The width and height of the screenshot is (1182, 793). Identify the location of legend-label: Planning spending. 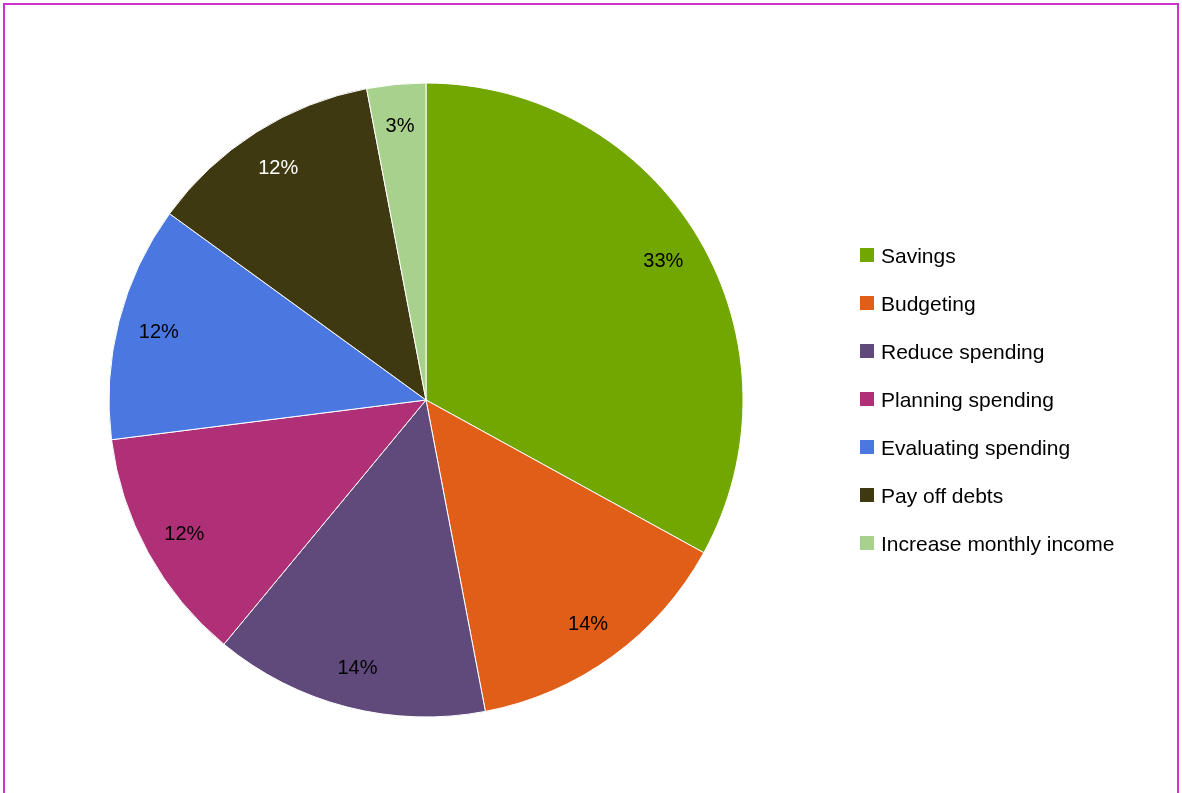
(967, 399).